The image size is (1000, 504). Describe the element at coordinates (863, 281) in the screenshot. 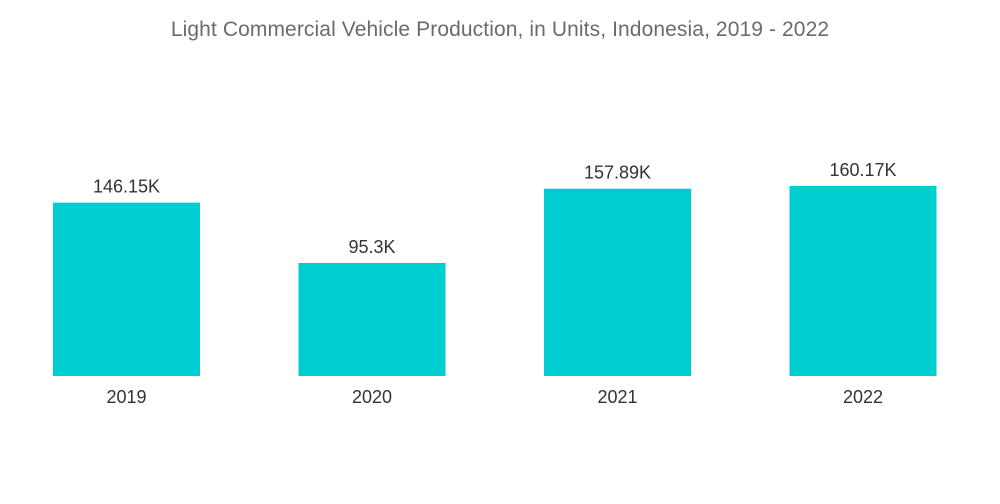

I see `bar-2022` at that location.